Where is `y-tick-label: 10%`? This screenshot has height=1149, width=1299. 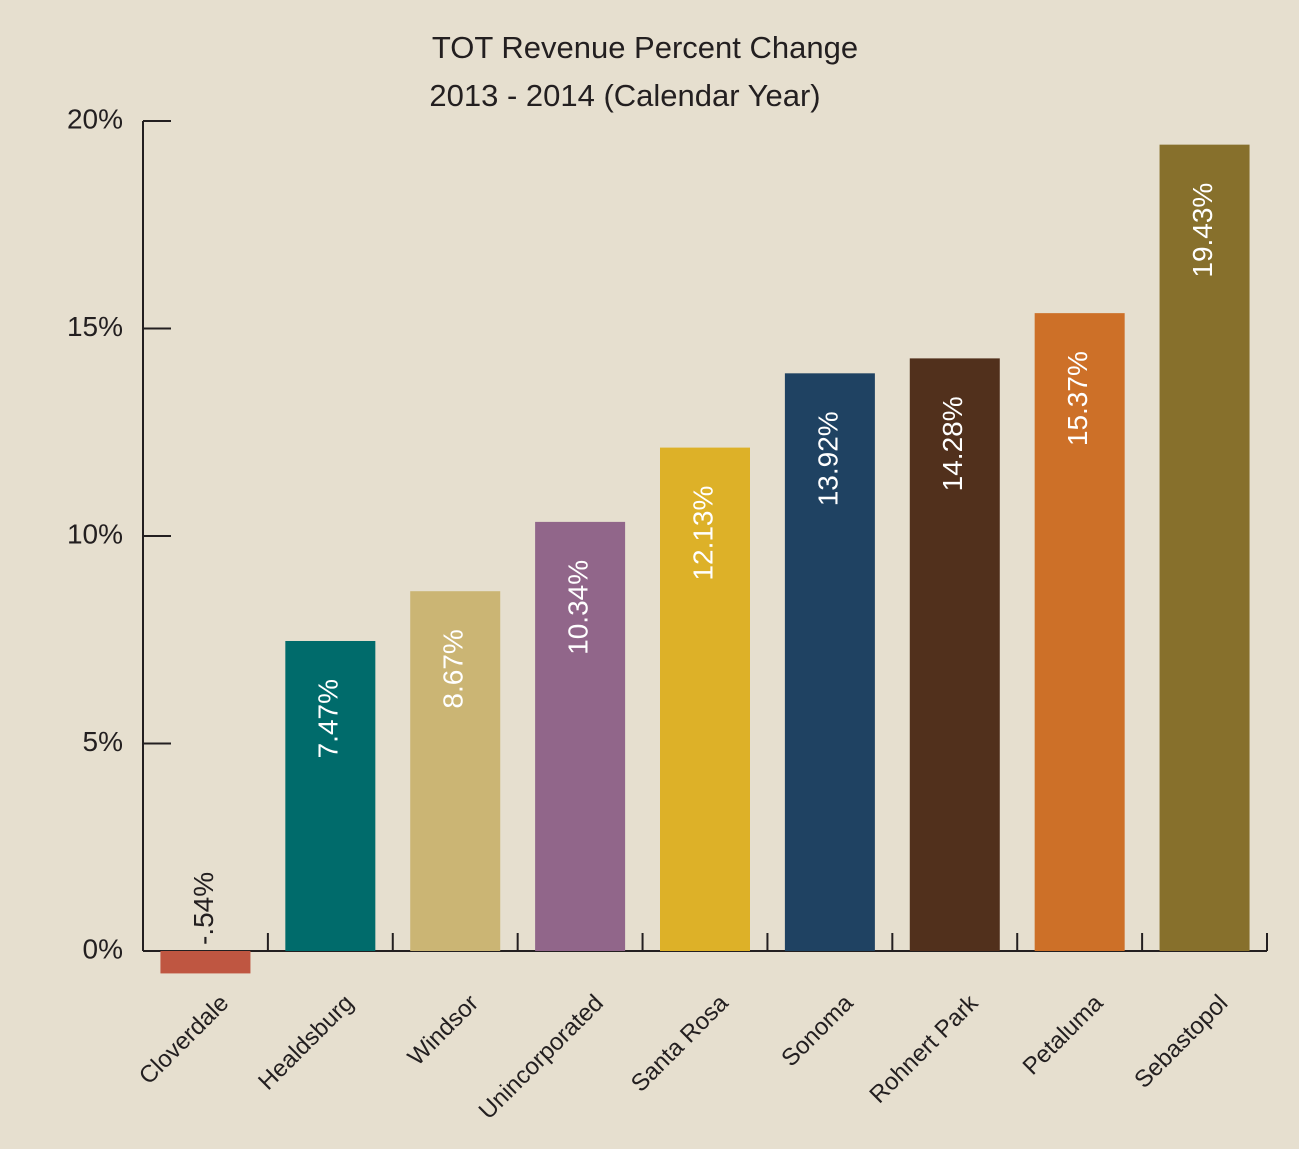
y-tick-label: 10% is located at coordinates (95, 533).